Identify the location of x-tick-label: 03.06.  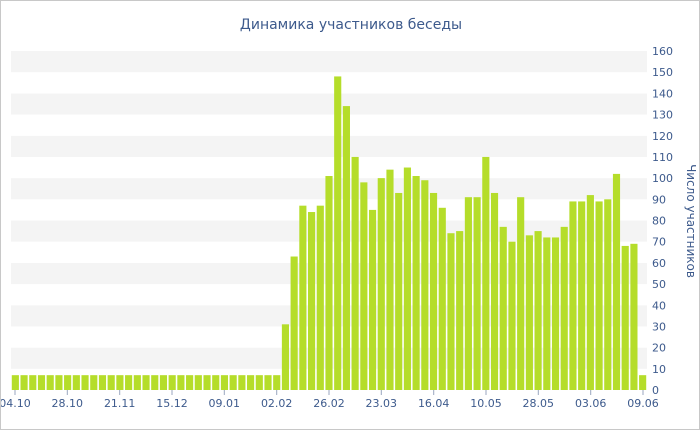
(591, 403).